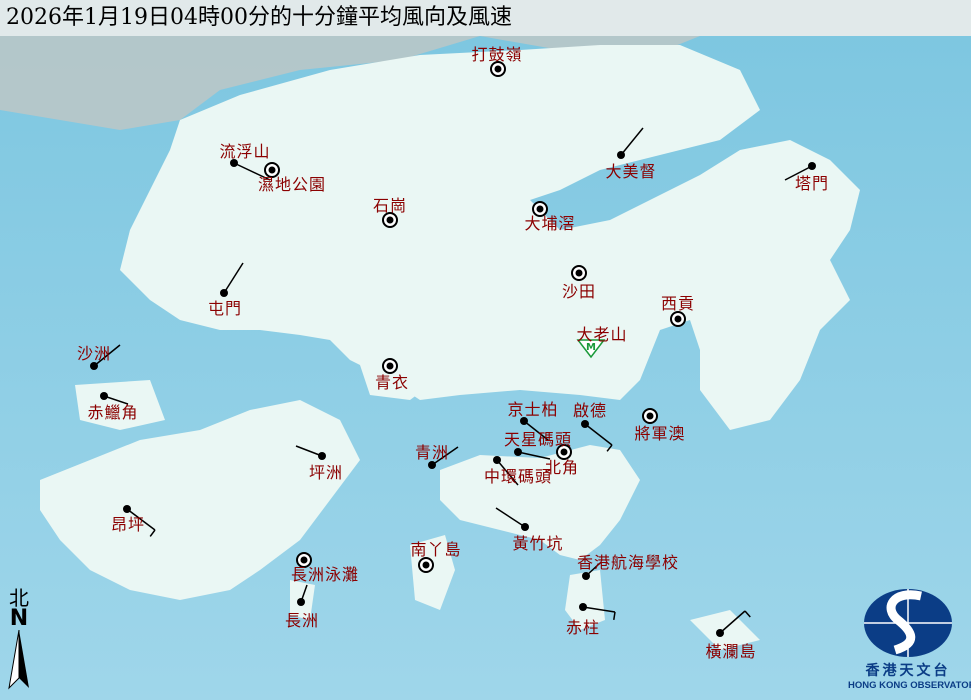 Image resolution: width=971 pixels, height=700 pixels. I want to click on north-arrow: 北 N, so click(19, 641).